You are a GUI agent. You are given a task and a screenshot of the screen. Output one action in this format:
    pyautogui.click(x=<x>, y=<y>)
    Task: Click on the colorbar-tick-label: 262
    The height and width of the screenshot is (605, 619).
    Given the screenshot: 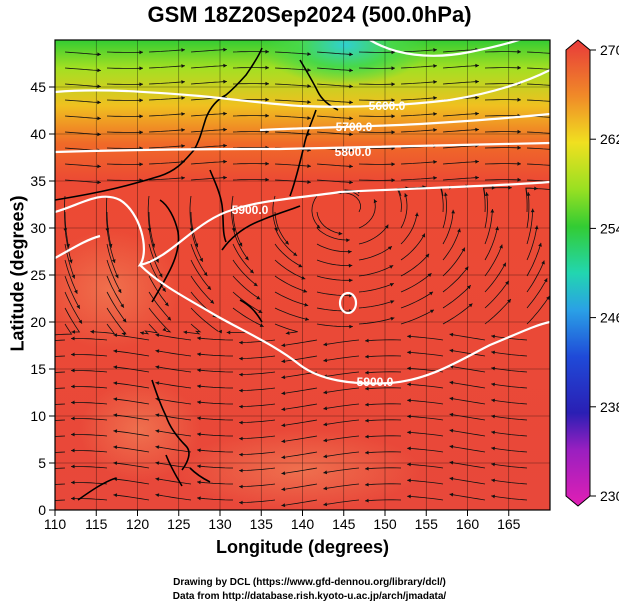 What is the action you would take?
    pyautogui.click(x=609, y=139)
    